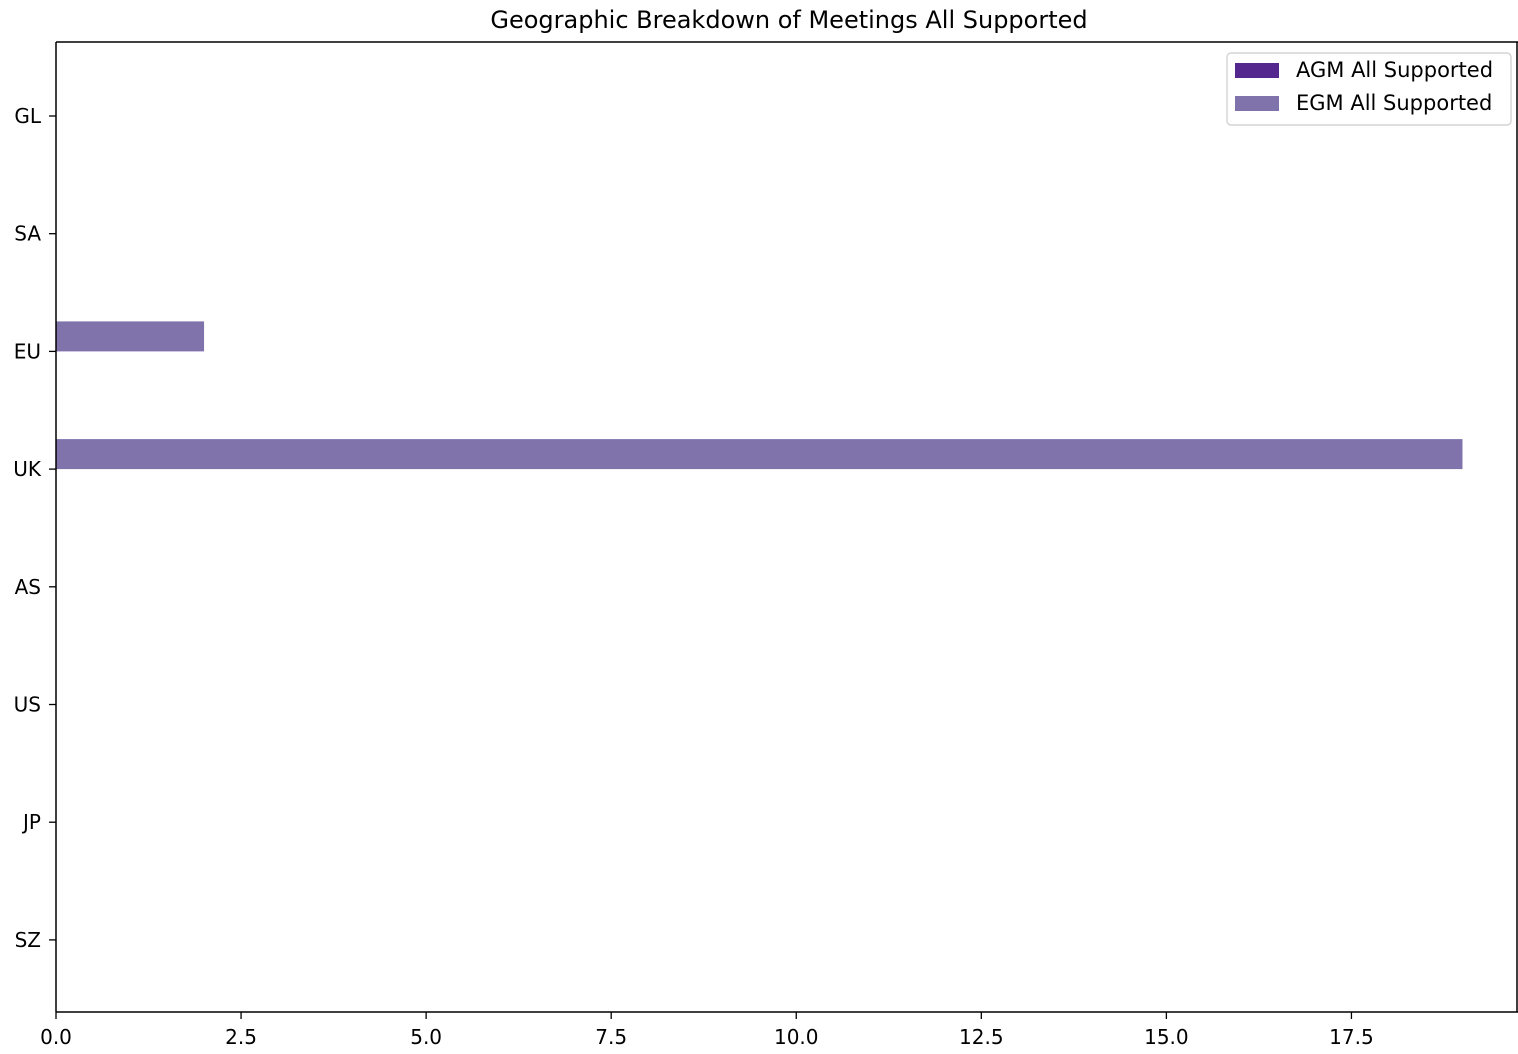  I want to click on x-tick-label-3: 7.5, so click(611, 1037).